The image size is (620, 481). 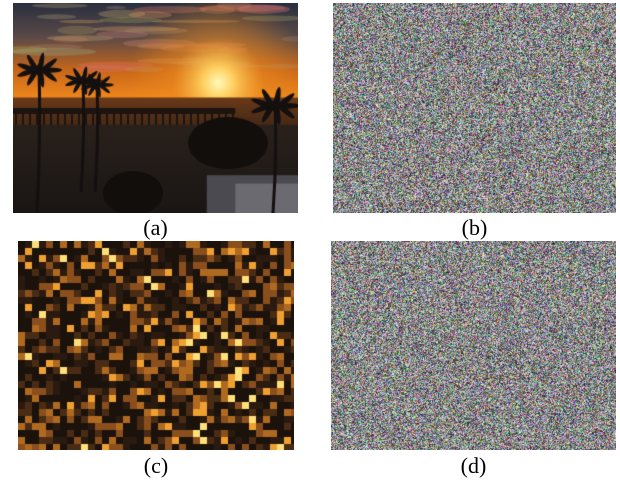 What do you see at coordinates (156, 465) in the screenshot?
I see `caption-c: (c)` at bounding box center [156, 465].